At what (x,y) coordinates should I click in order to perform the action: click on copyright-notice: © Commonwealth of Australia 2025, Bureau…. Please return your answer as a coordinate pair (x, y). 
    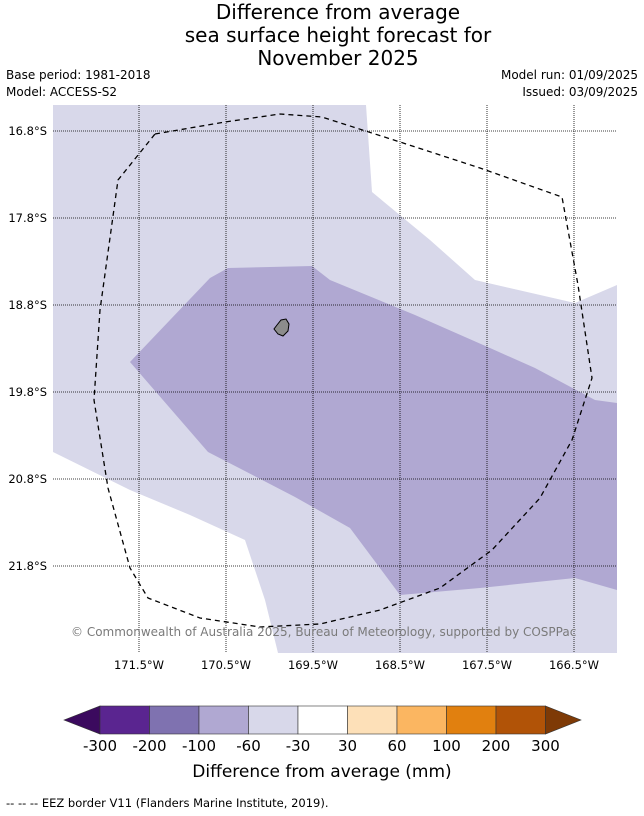
    Looking at the image, I should click on (324, 632).